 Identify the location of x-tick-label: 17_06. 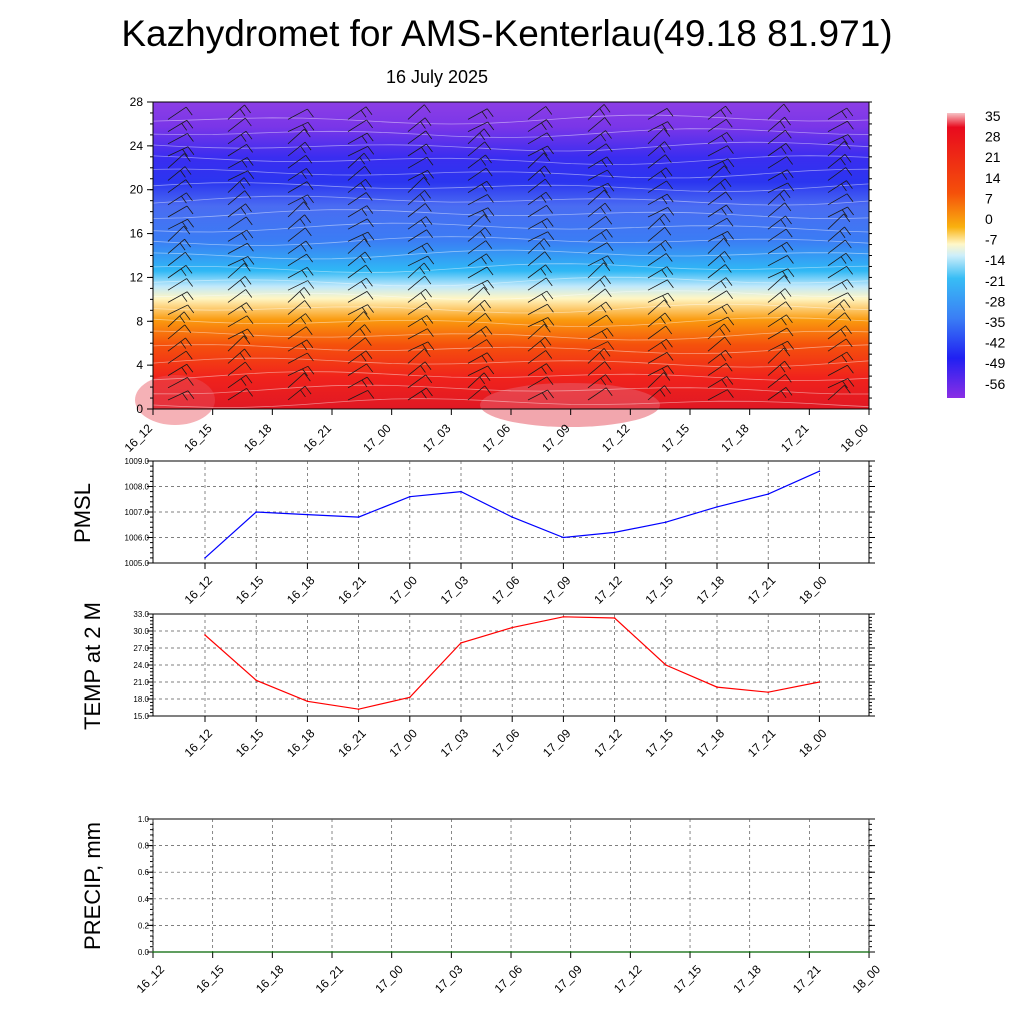
(497, 438).